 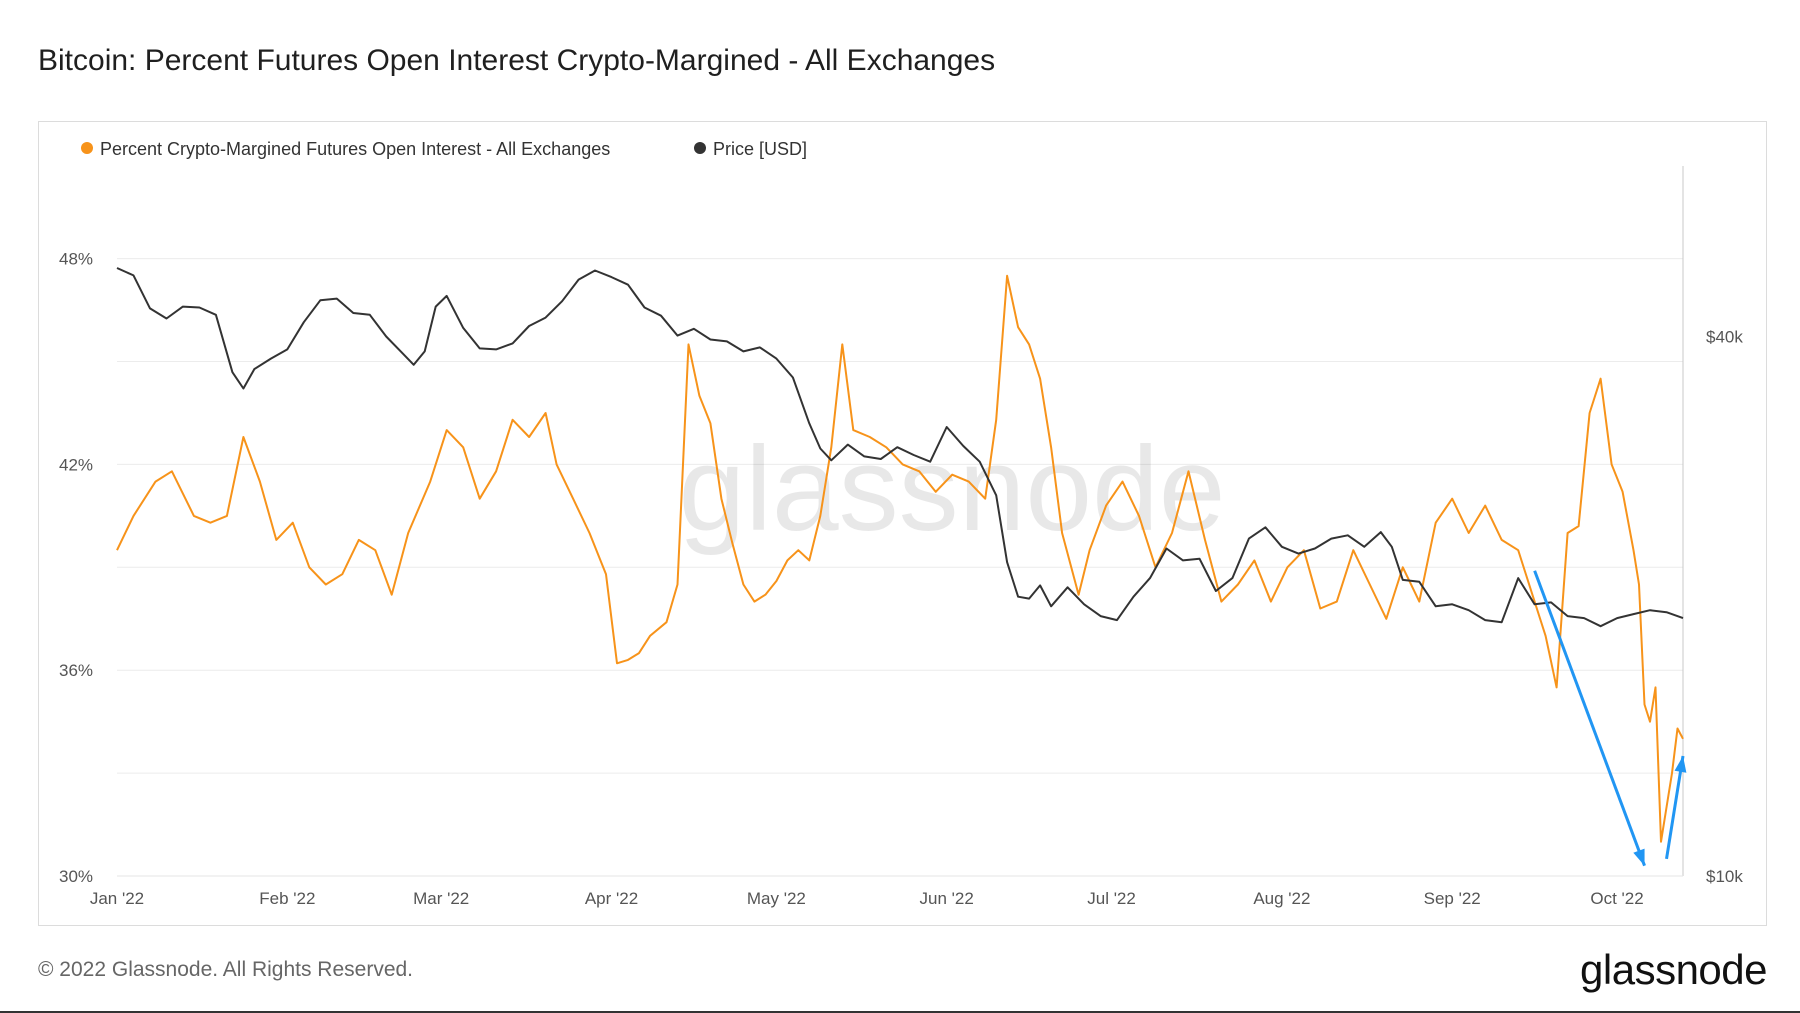 What do you see at coordinates (1616, 898) in the screenshot?
I see `x-tick-label: Oct '22` at bounding box center [1616, 898].